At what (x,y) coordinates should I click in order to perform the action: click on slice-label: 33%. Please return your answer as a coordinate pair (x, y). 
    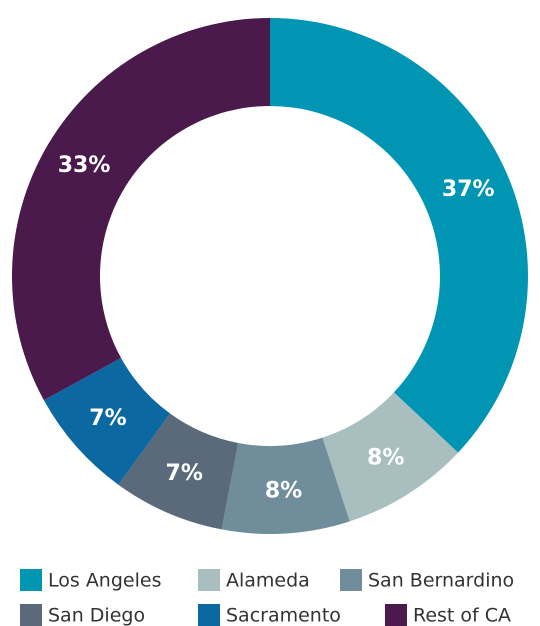
    Looking at the image, I should click on (84, 165).